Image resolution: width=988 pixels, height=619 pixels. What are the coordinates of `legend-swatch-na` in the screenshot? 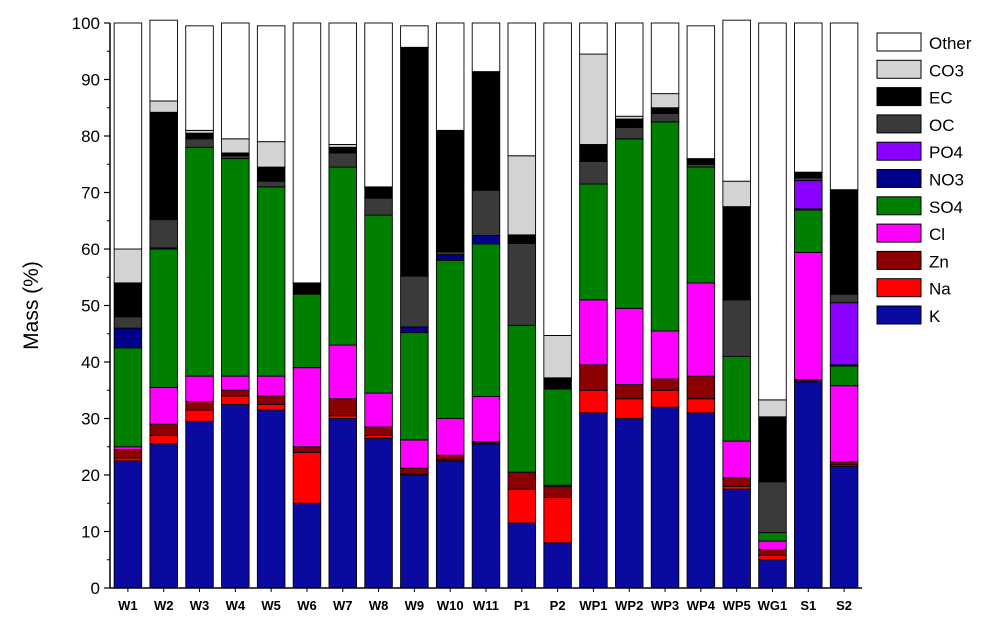 It's located at (899, 288).